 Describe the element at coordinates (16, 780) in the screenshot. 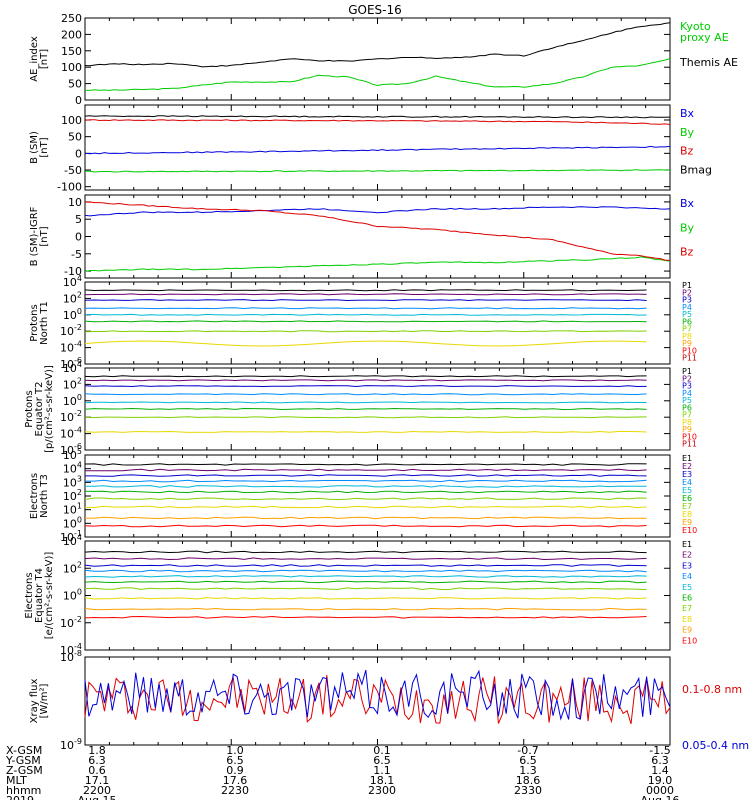

I see `footer-row-label: MLT` at that location.